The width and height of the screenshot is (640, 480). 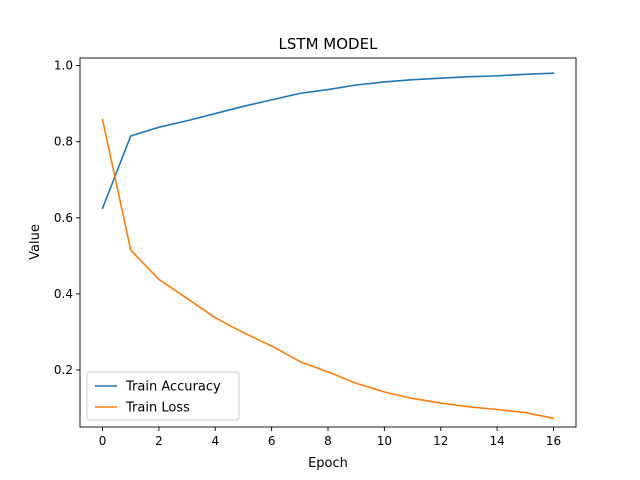 What do you see at coordinates (63, 66) in the screenshot?
I see `y-tick-label: 1.0` at bounding box center [63, 66].